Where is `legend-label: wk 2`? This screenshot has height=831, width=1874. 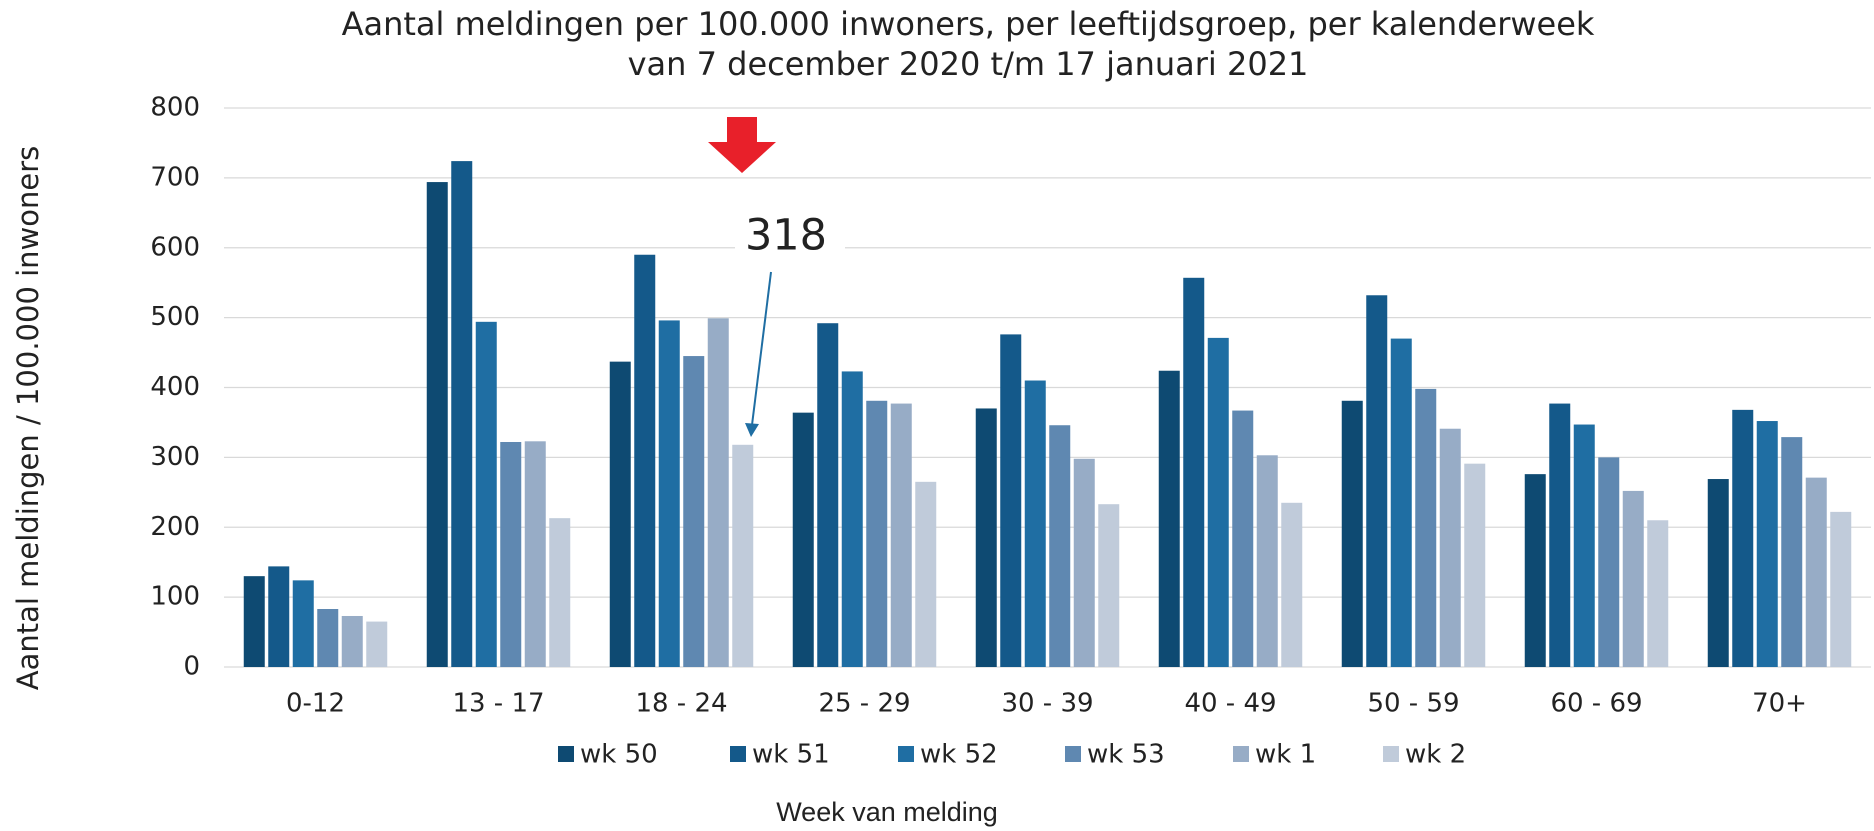
legend-label: wk 2 is located at coordinates (1435, 755).